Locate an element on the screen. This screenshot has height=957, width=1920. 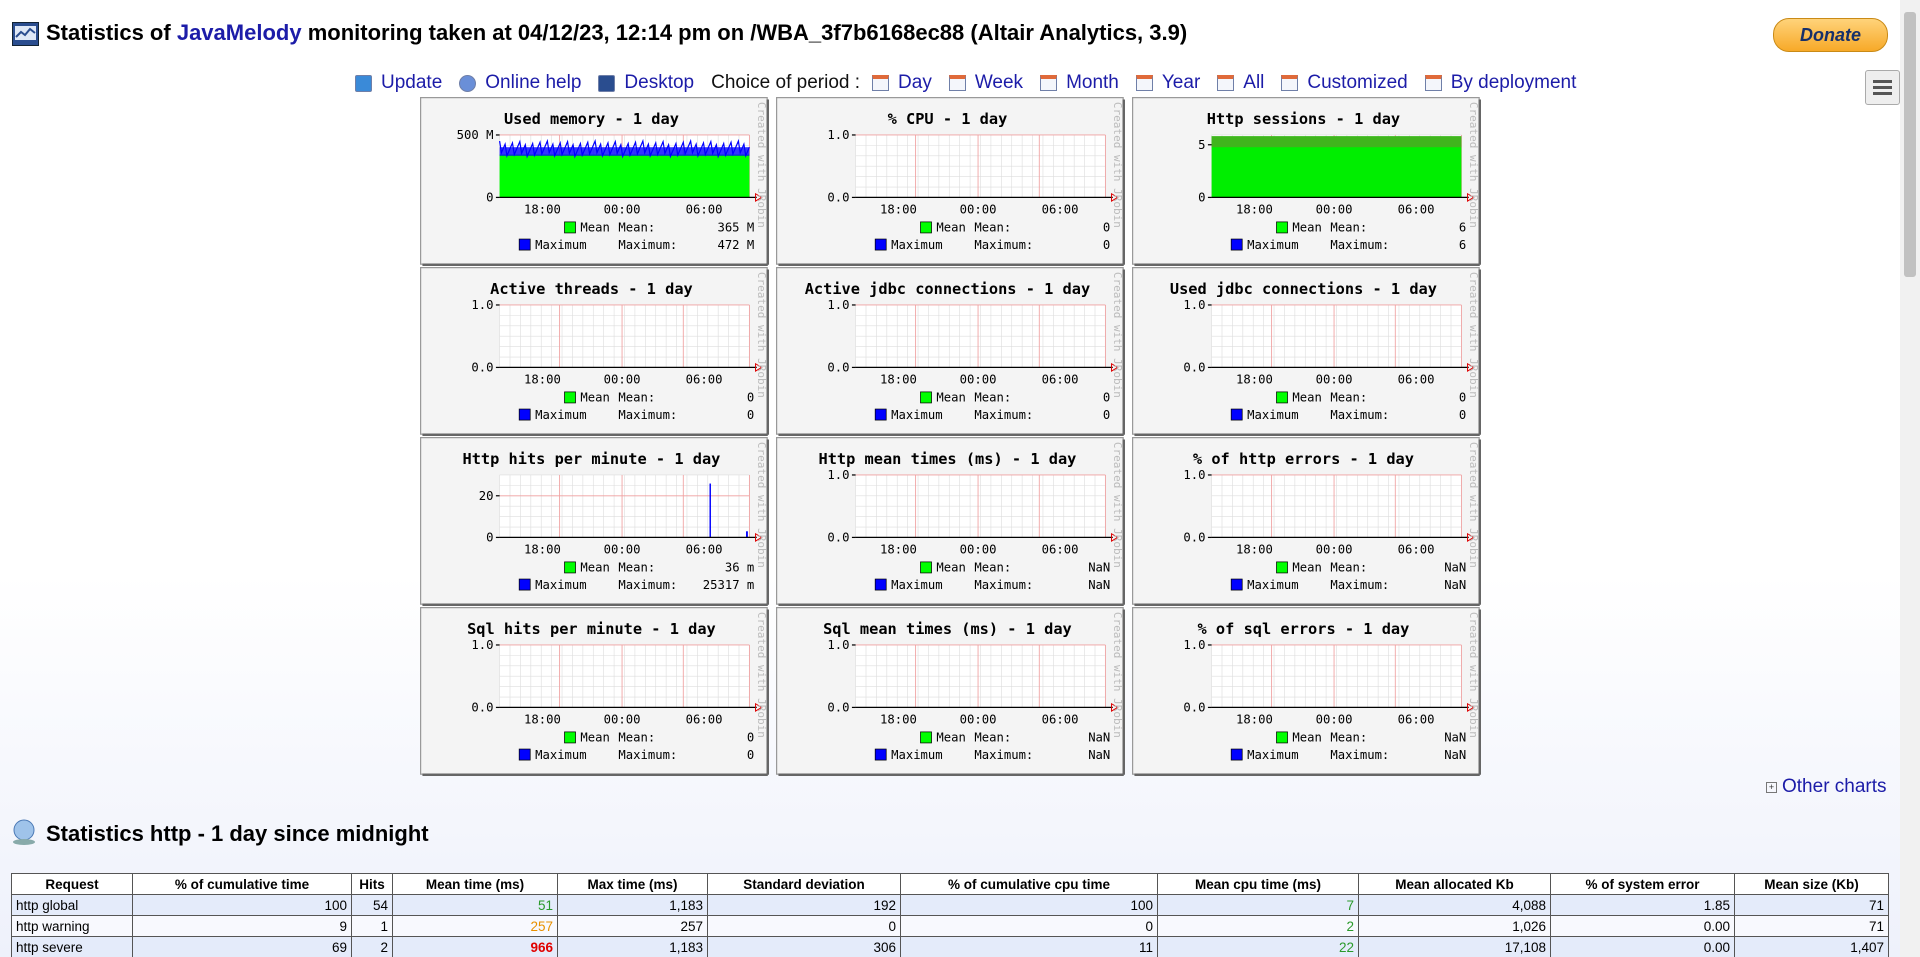
nav-link: Online help is located at coordinates (520, 83).